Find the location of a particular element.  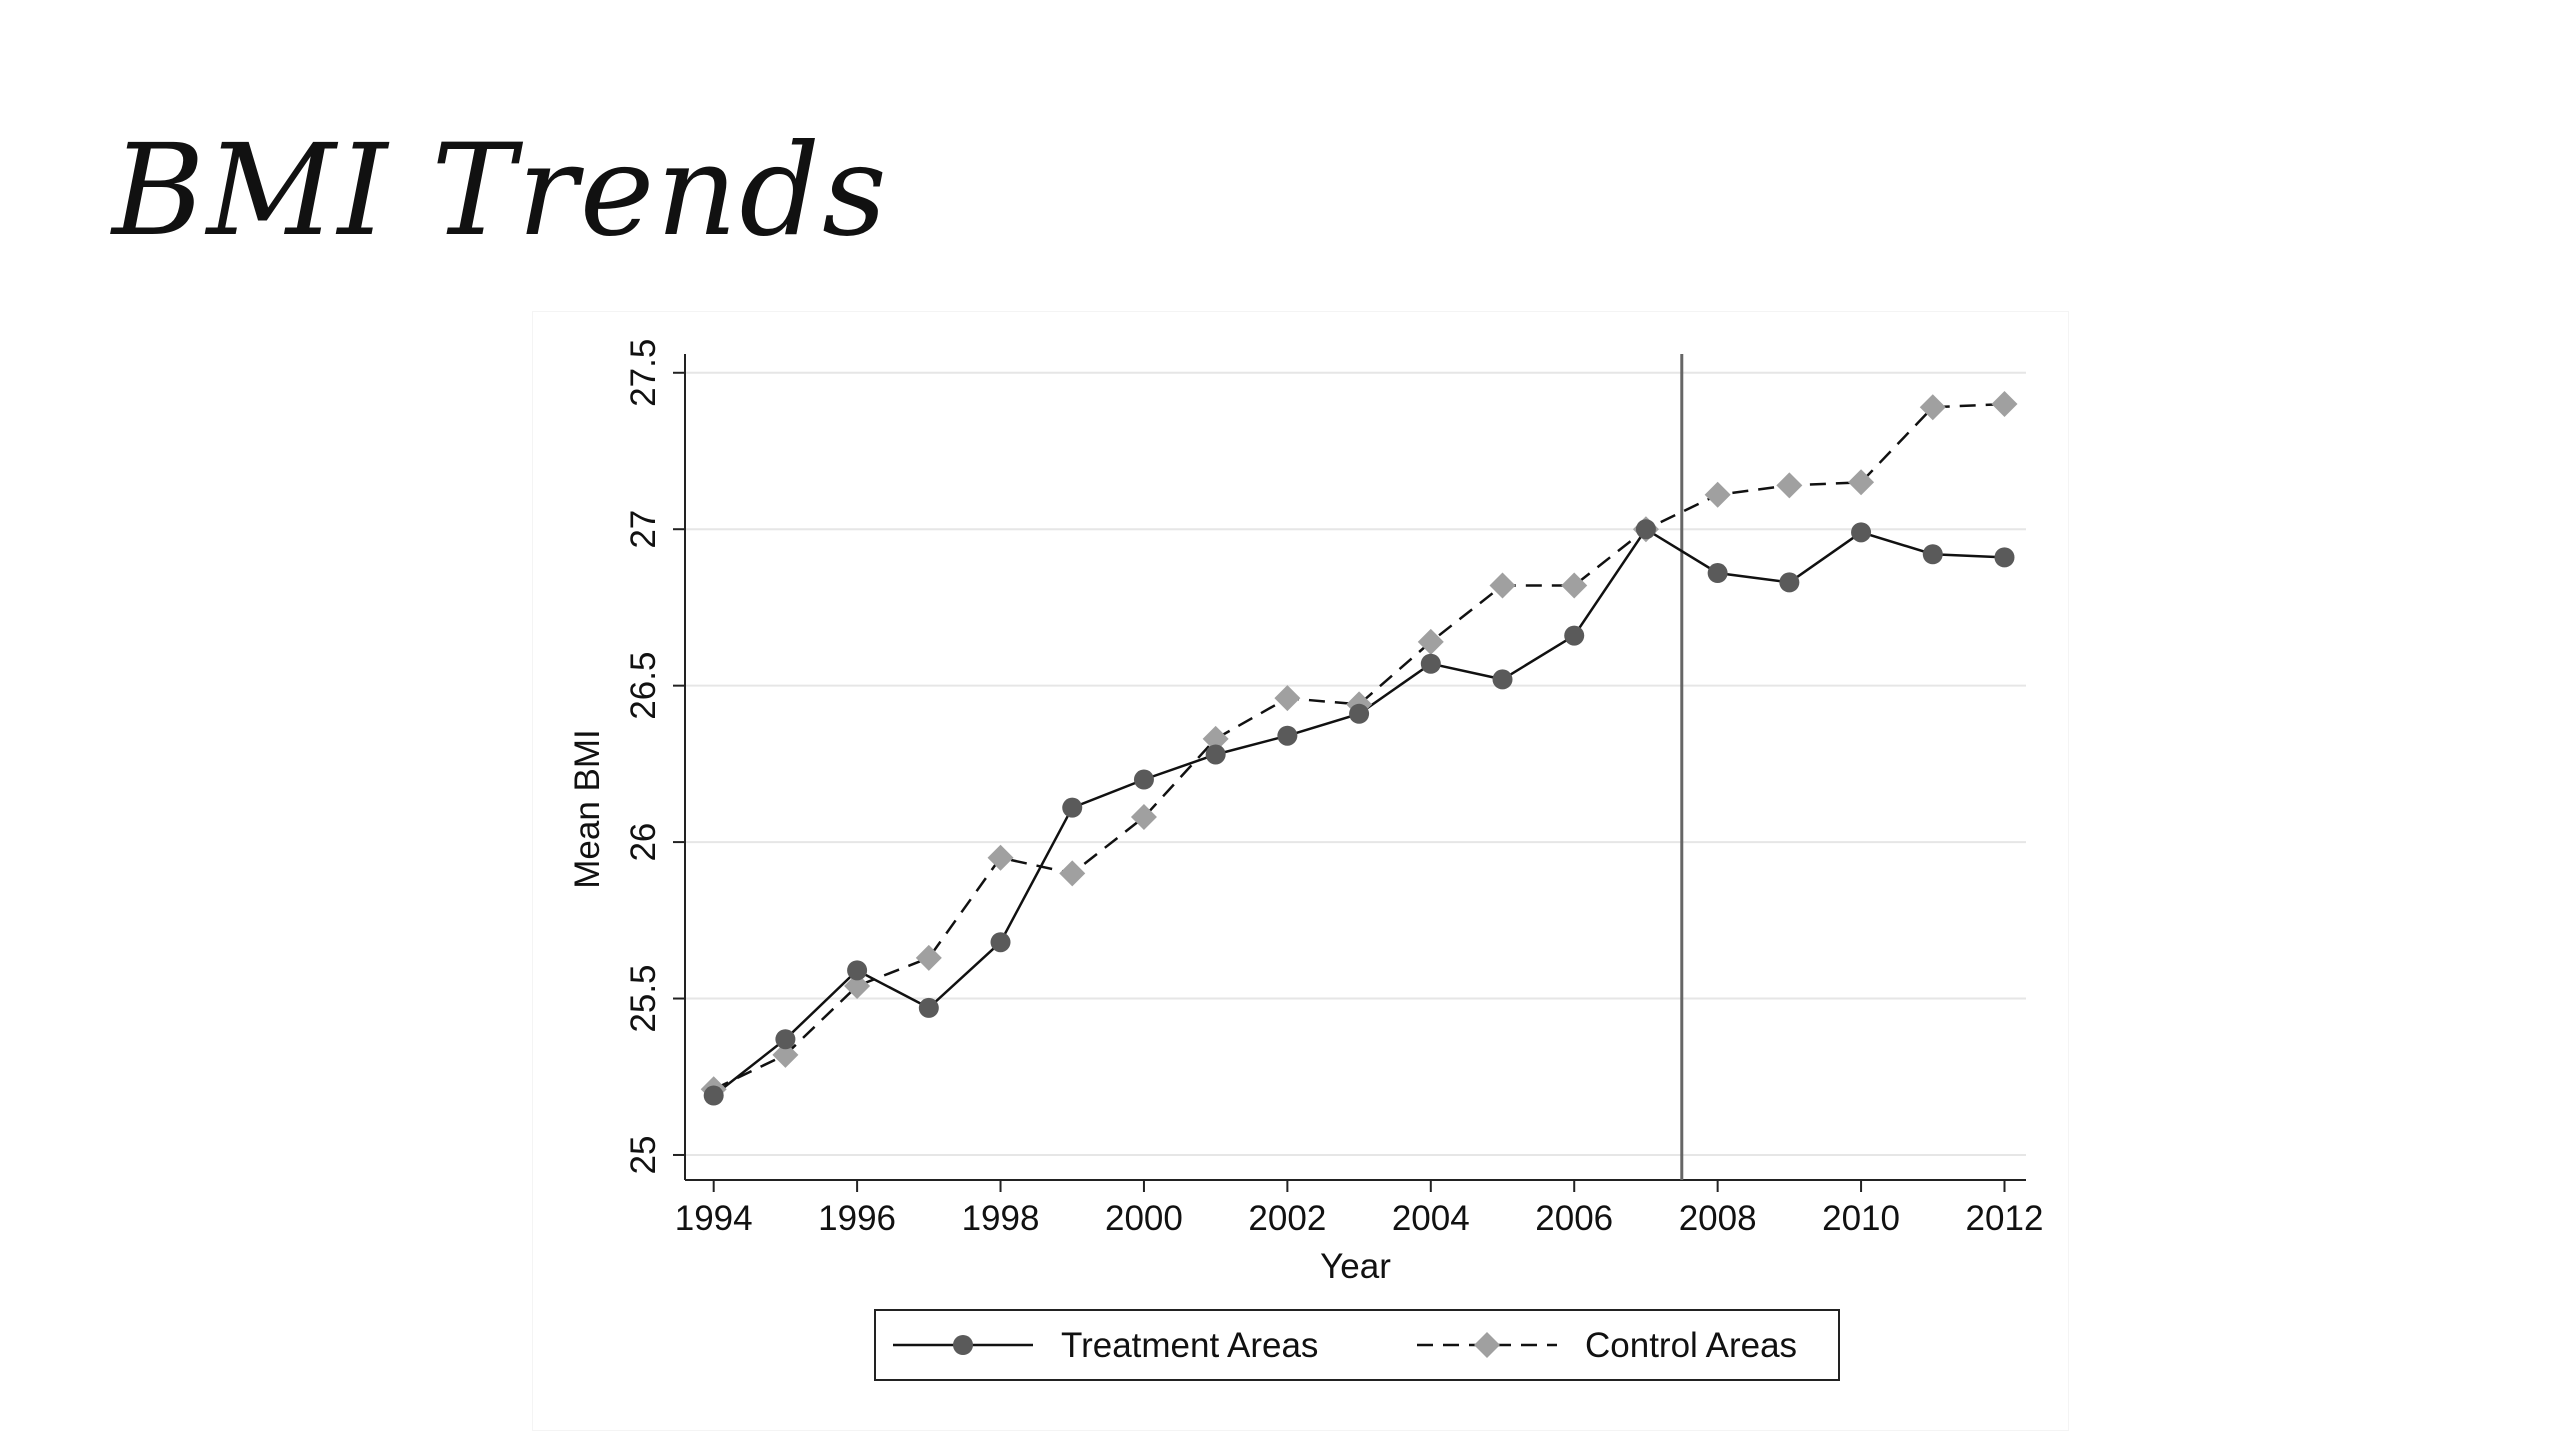

legend-marker-control is located at coordinates (1487, 1345).